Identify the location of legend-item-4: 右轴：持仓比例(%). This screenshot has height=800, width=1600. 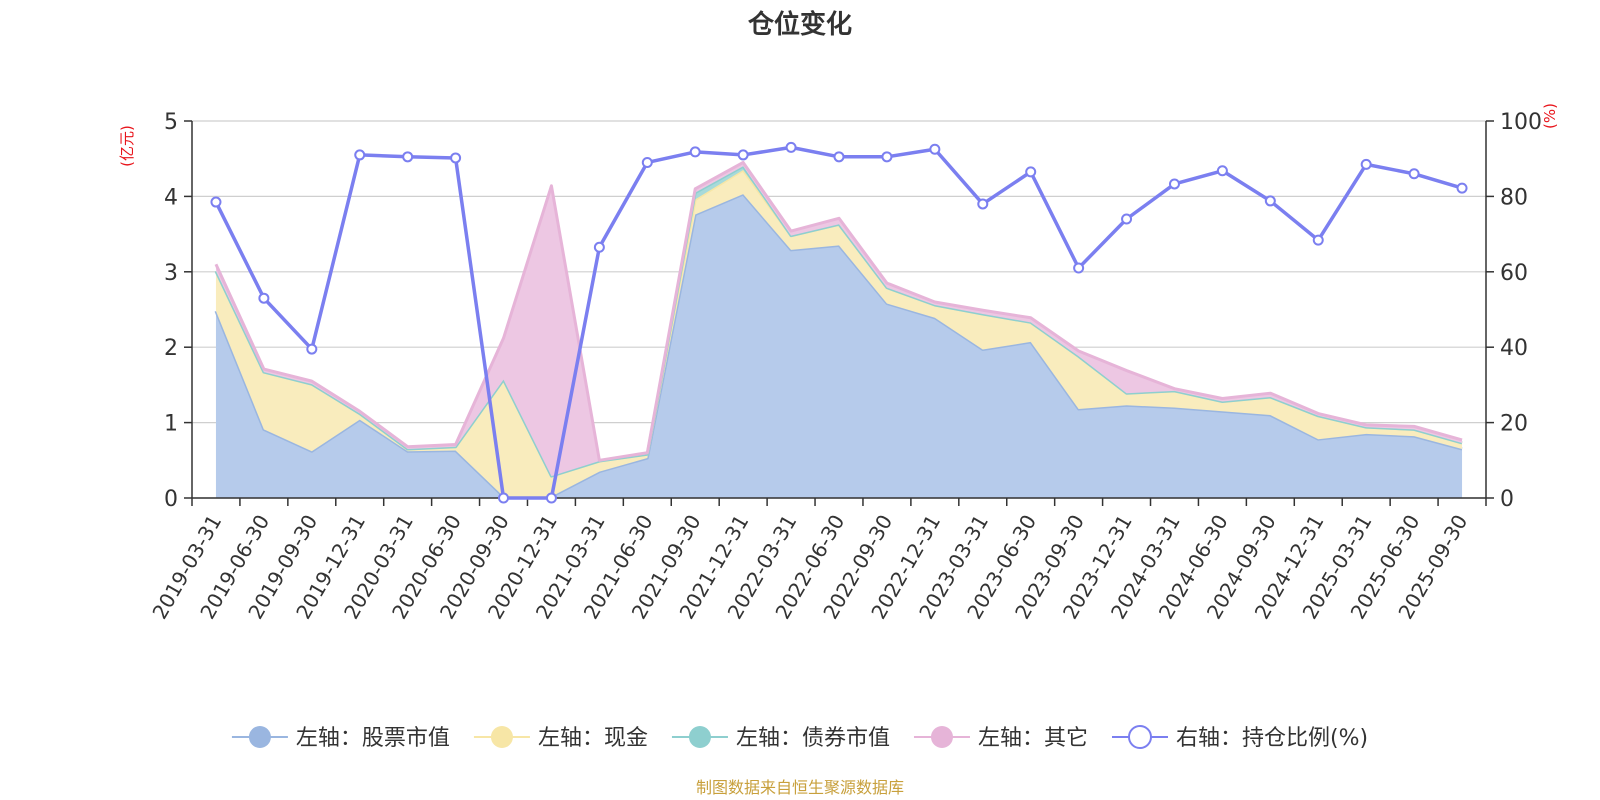
(1239, 738).